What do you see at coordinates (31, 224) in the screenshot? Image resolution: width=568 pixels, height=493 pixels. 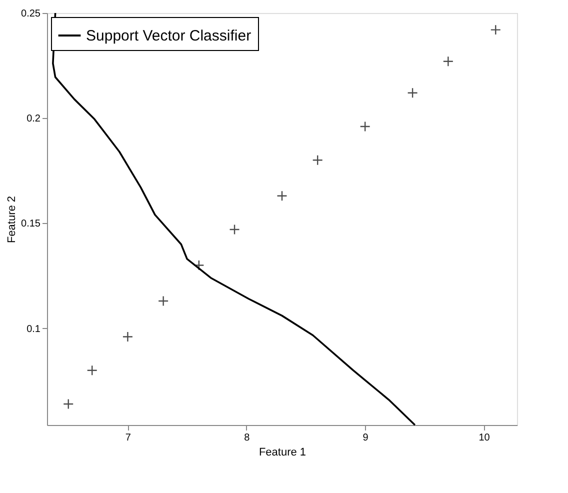 I see `y-tick-label: 0.15` at bounding box center [31, 224].